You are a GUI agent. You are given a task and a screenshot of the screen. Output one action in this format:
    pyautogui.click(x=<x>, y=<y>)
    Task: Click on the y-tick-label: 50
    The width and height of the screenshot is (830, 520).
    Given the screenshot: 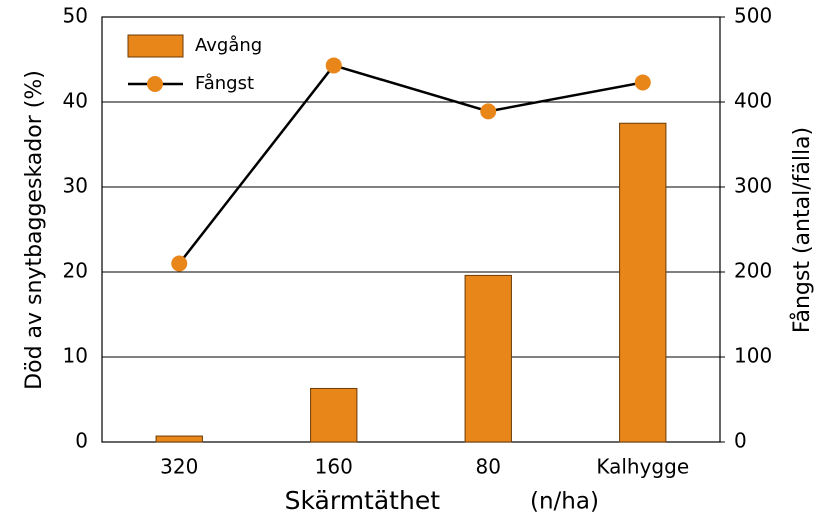 What is the action you would take?
    pyautogui.click(x=75, y=16)
    